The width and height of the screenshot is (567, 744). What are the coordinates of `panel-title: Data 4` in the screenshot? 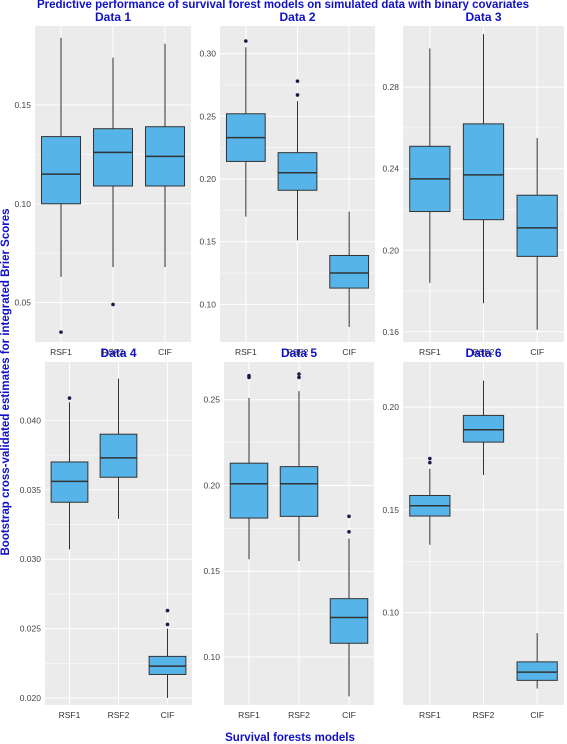 It's located at (118, 353).